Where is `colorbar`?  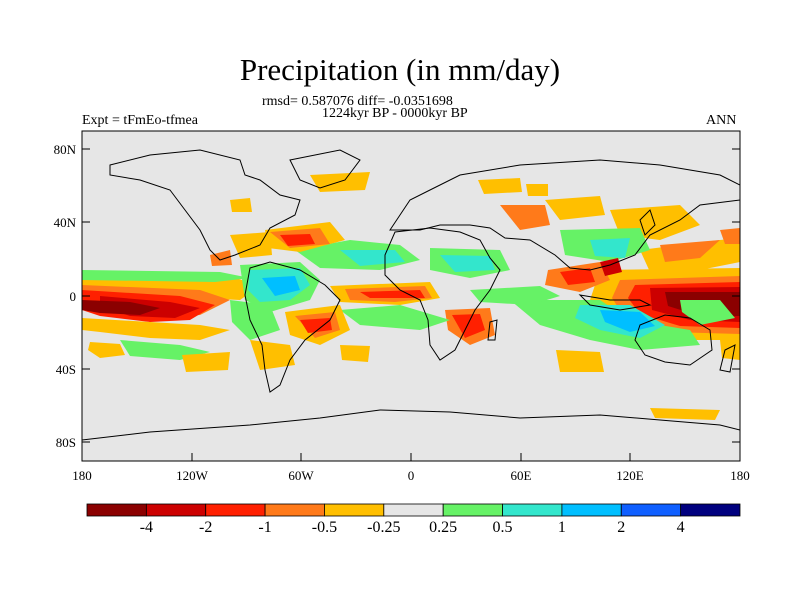
colorbar is located at coordinates (413, 510).